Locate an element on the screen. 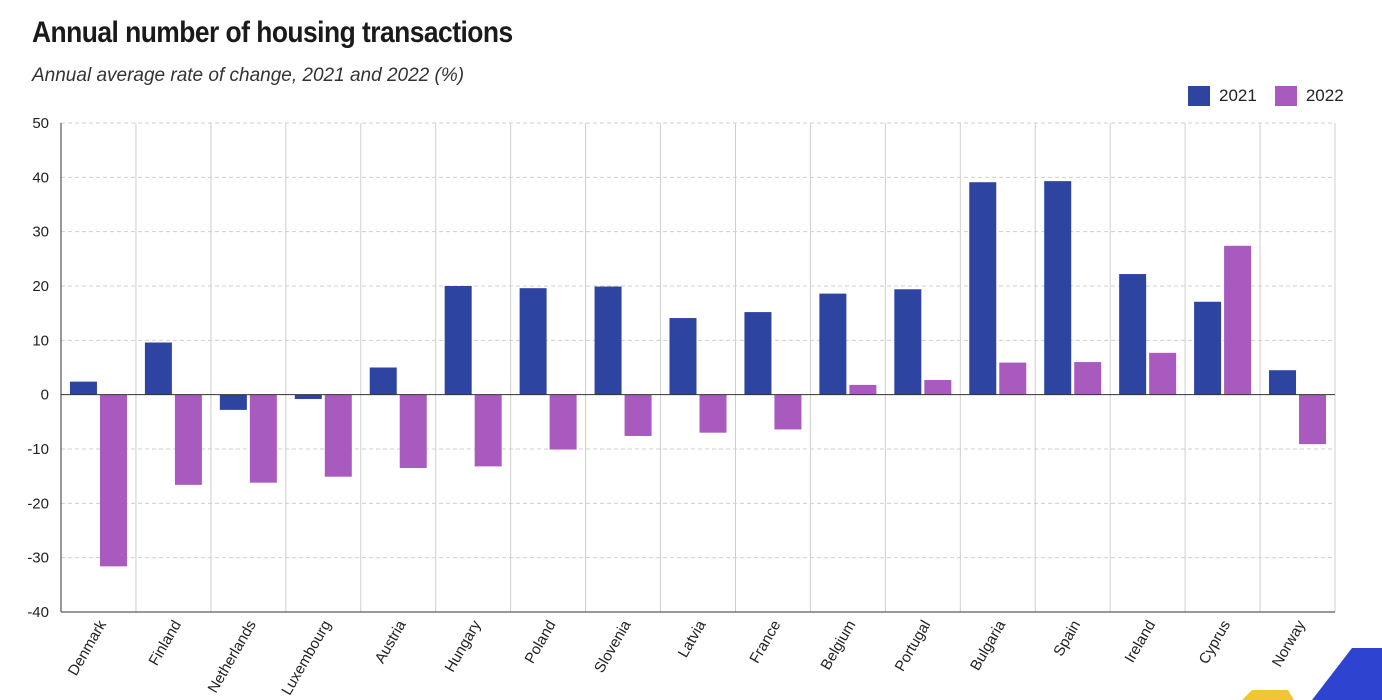  bar-france-2021 is located at coordinates (758, 353).